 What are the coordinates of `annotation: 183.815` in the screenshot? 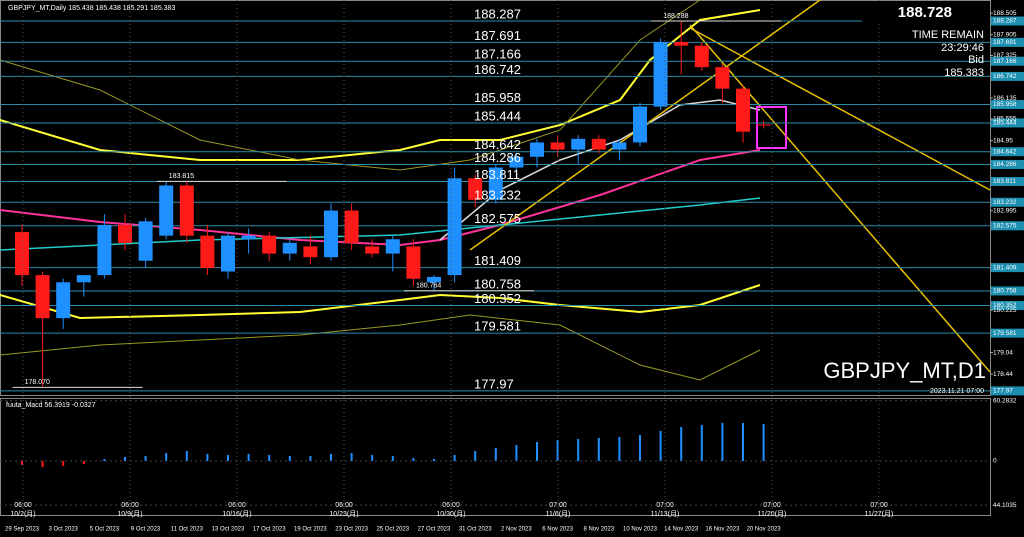 It's located at (181, 176).